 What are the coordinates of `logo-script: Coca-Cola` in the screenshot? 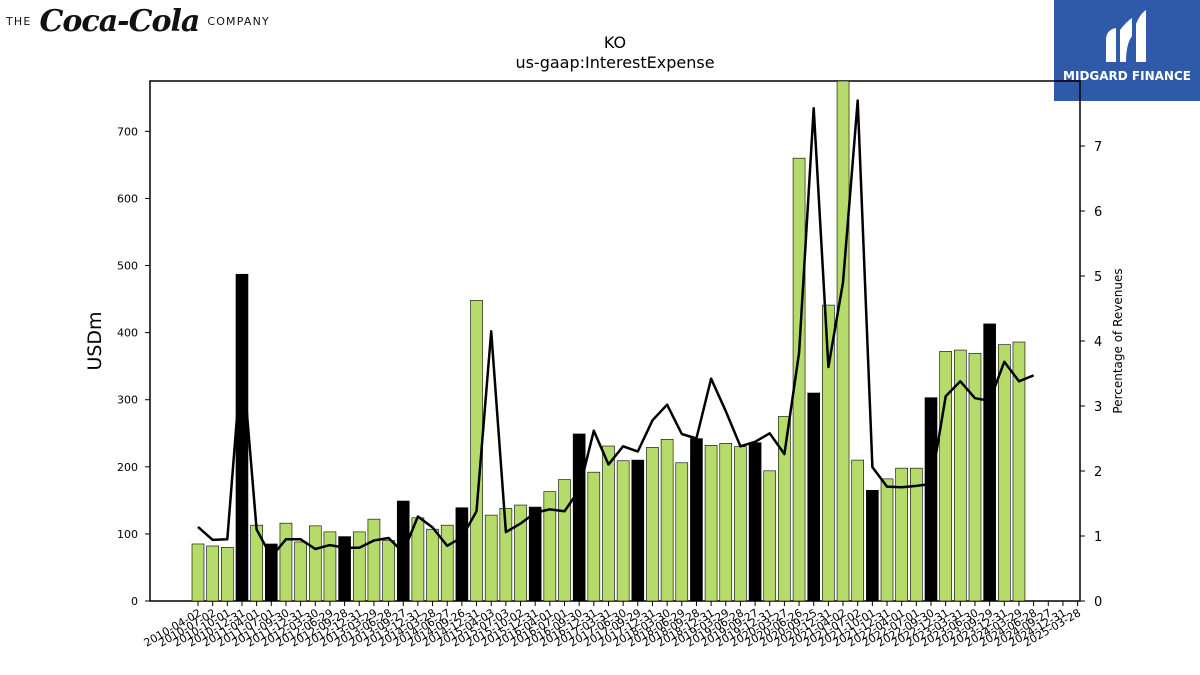 It's located at (120, 21).